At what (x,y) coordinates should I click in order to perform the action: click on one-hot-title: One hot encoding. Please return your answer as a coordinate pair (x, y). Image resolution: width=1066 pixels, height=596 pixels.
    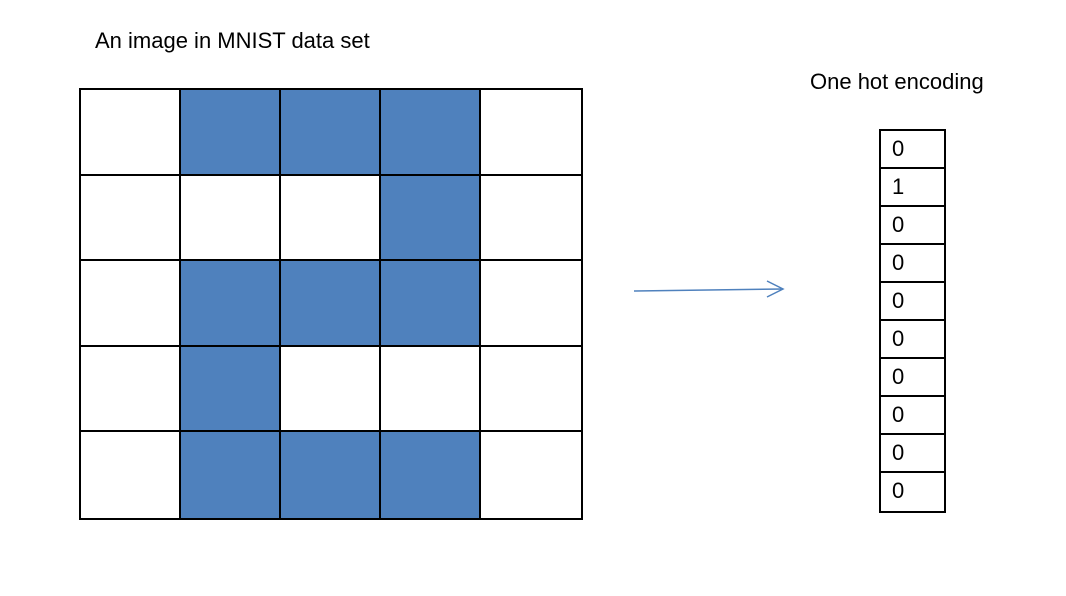
    Looking at the image, I should click on (897, 81).